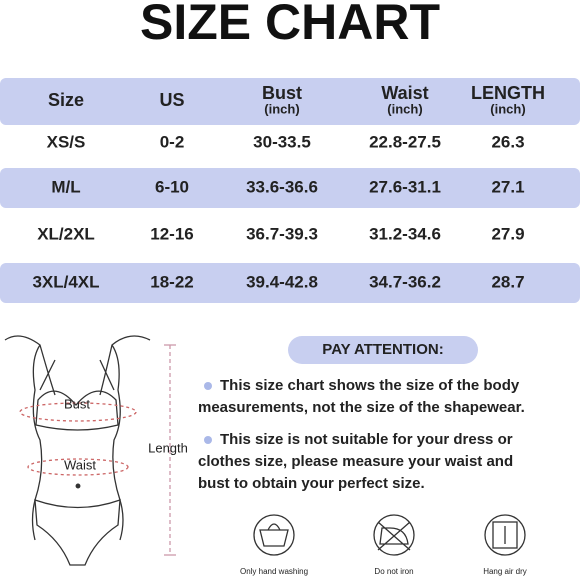 The image size is (580, 580). Describe the element at coordinates (168, 447) in the screenshot. I see `length-label: Length` at that location.